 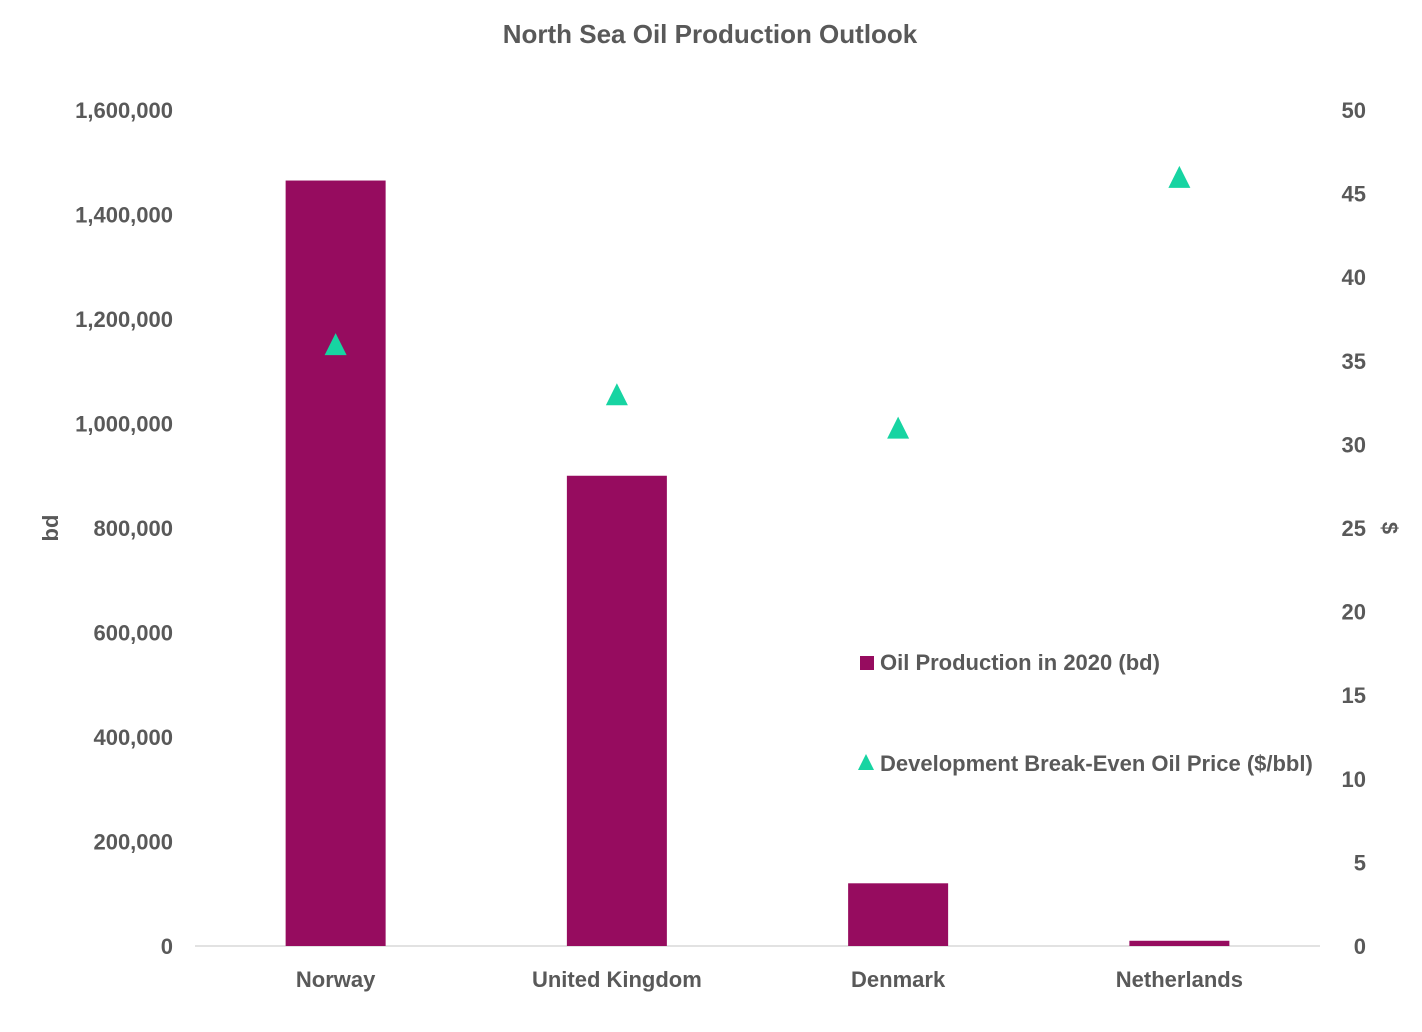 I want to click on legend-triangle-swatch, so click(x=866, y=762).